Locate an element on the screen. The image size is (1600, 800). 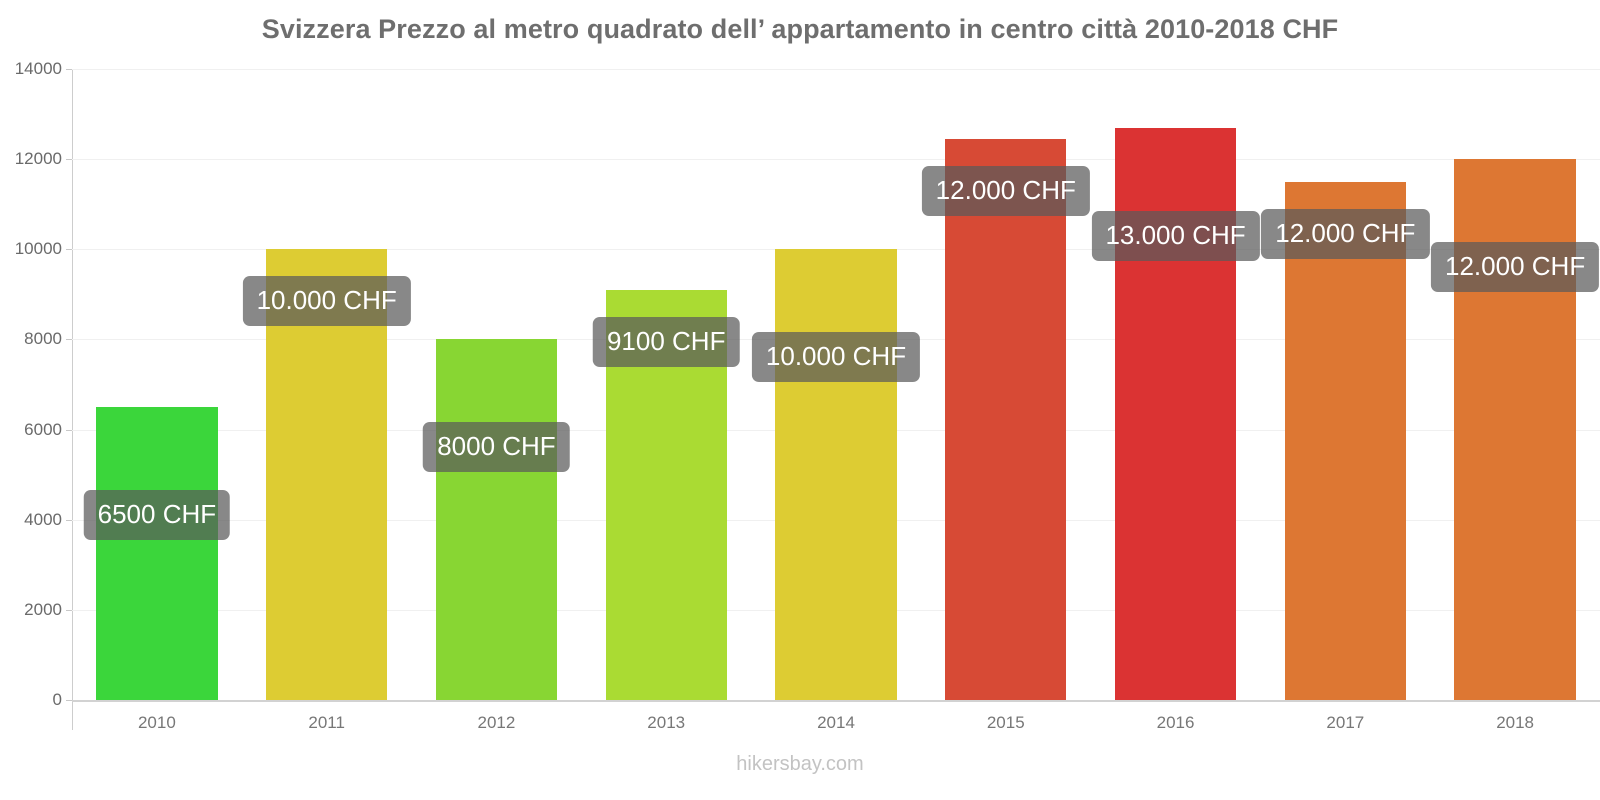
bar-value-label-2014: 10.000 CHF is located at coordinates (836, 357).